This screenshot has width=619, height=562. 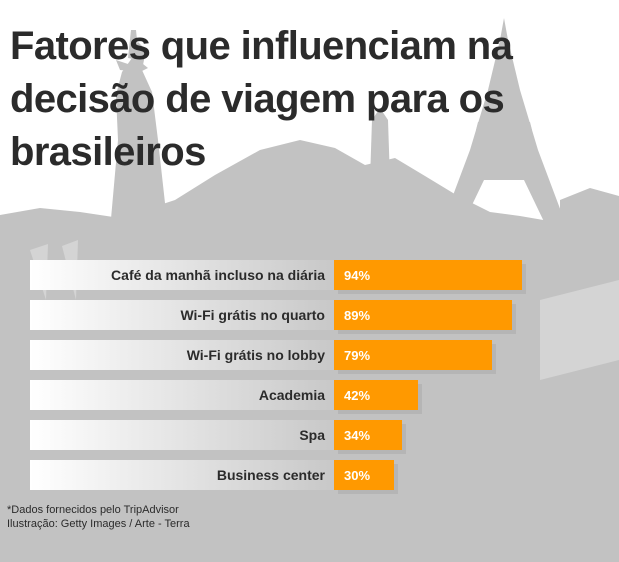 What do you see at coordinates (93, 510) in the screenshot?
I see `source-note: *Dados fornecidos pelo TripAdvisor` at bounding box center [93, 510].